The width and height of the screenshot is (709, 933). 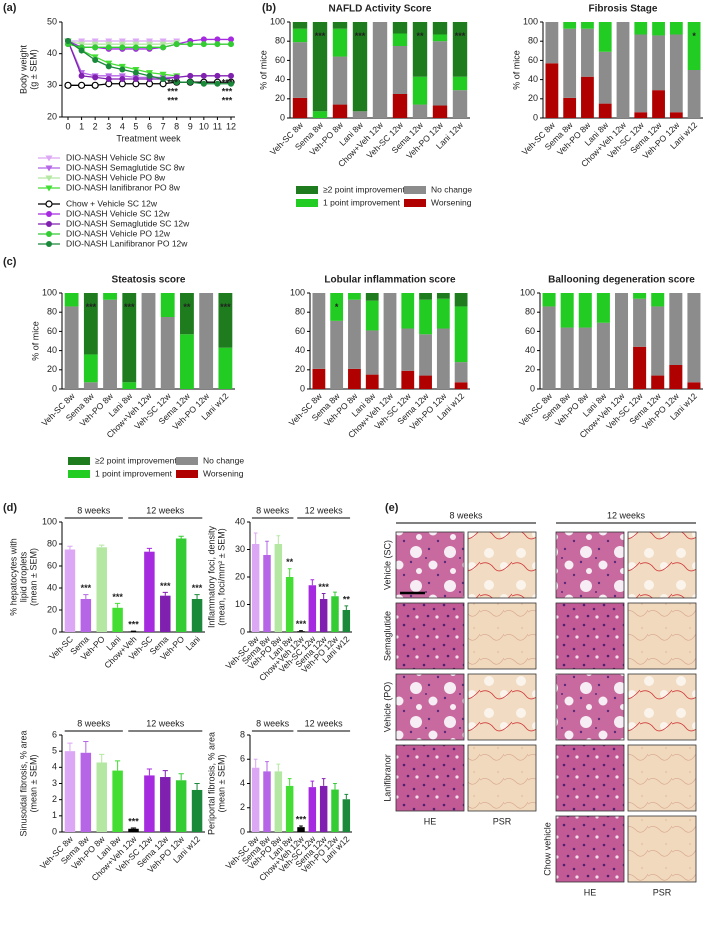 What do you see at coordinates (240, 549) in the screenshot?
I see `y-tick-label: 30` at bounding box center [240, 549].